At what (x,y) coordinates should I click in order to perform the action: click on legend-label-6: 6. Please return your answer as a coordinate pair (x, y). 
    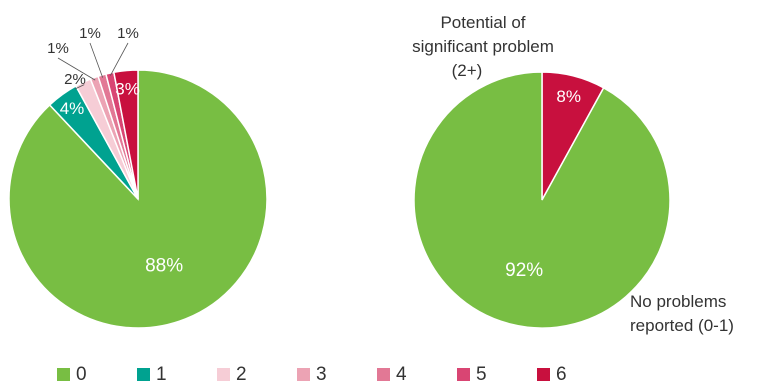
    Looking at the image, I should click on (561, 374).